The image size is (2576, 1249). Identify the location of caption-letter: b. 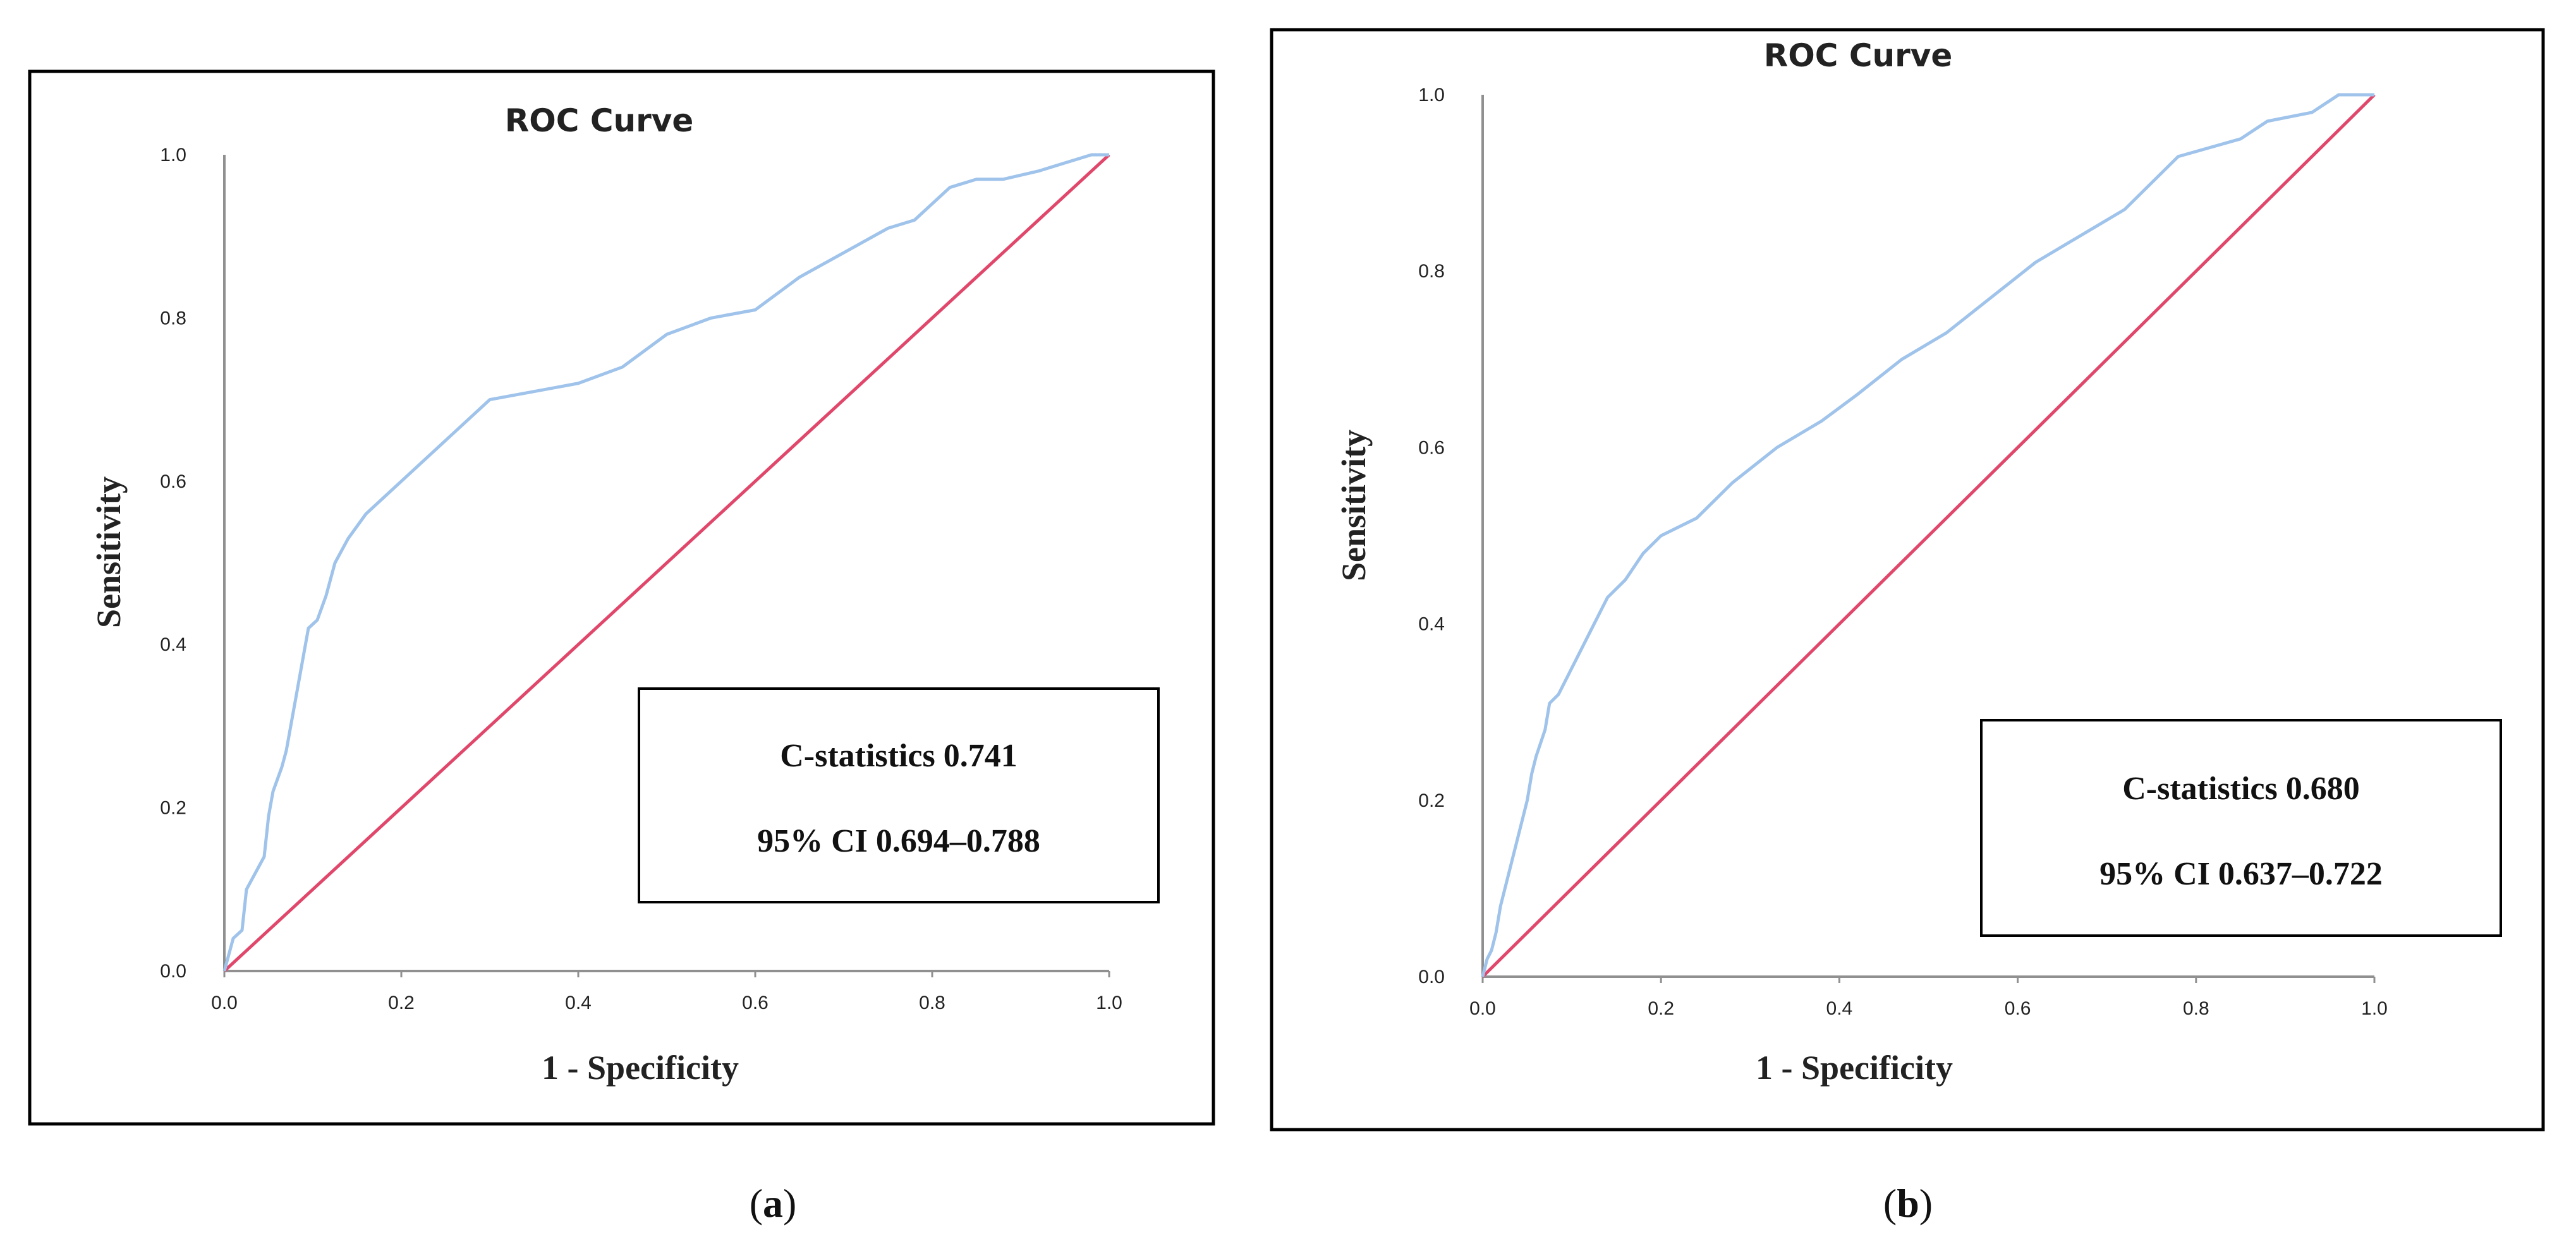
(1908, 1203).